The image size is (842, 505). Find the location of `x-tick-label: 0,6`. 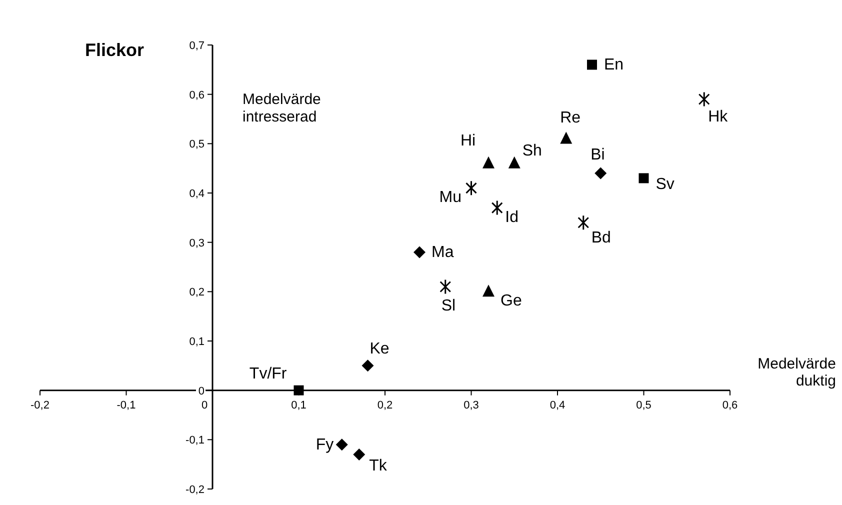

x-tick-label: 0,6 is located at coordinates (730, 405).